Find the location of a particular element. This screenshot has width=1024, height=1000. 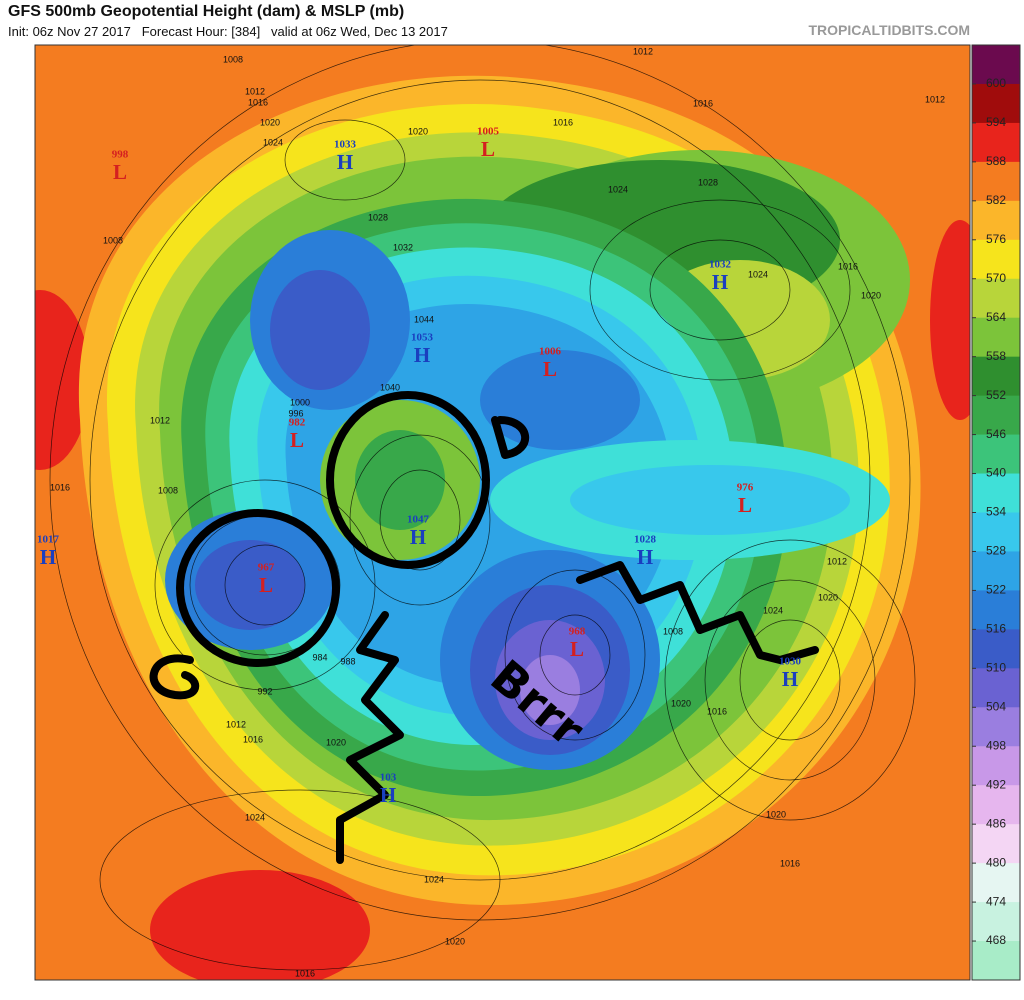

colorbar-label: 522 is located at coordinates (996, 590).